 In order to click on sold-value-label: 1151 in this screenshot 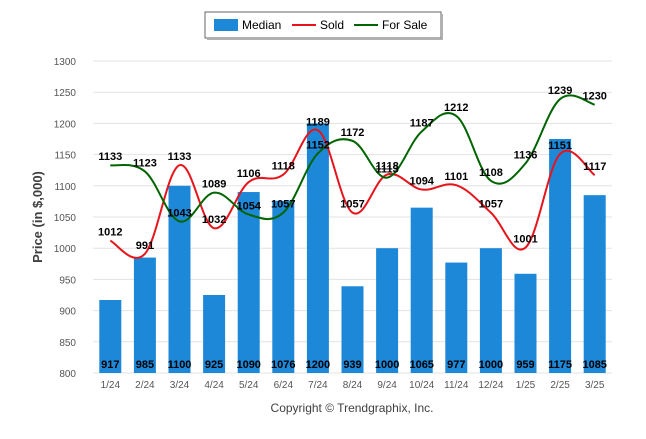, I will do `click(560, 146)`.